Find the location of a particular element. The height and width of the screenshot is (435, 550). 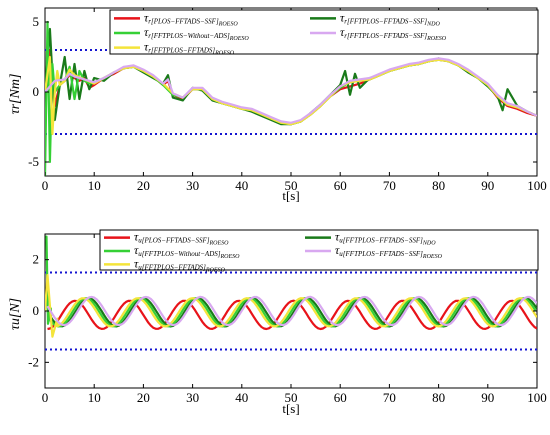

x-axis-label-top: t[s] is located at coordinates (290, 195).